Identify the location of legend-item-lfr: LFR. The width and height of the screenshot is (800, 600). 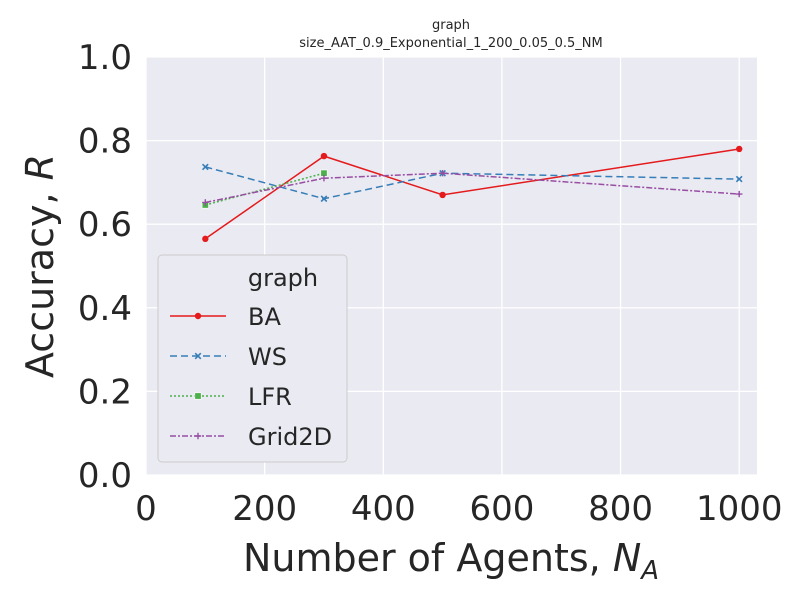
(231, 397).